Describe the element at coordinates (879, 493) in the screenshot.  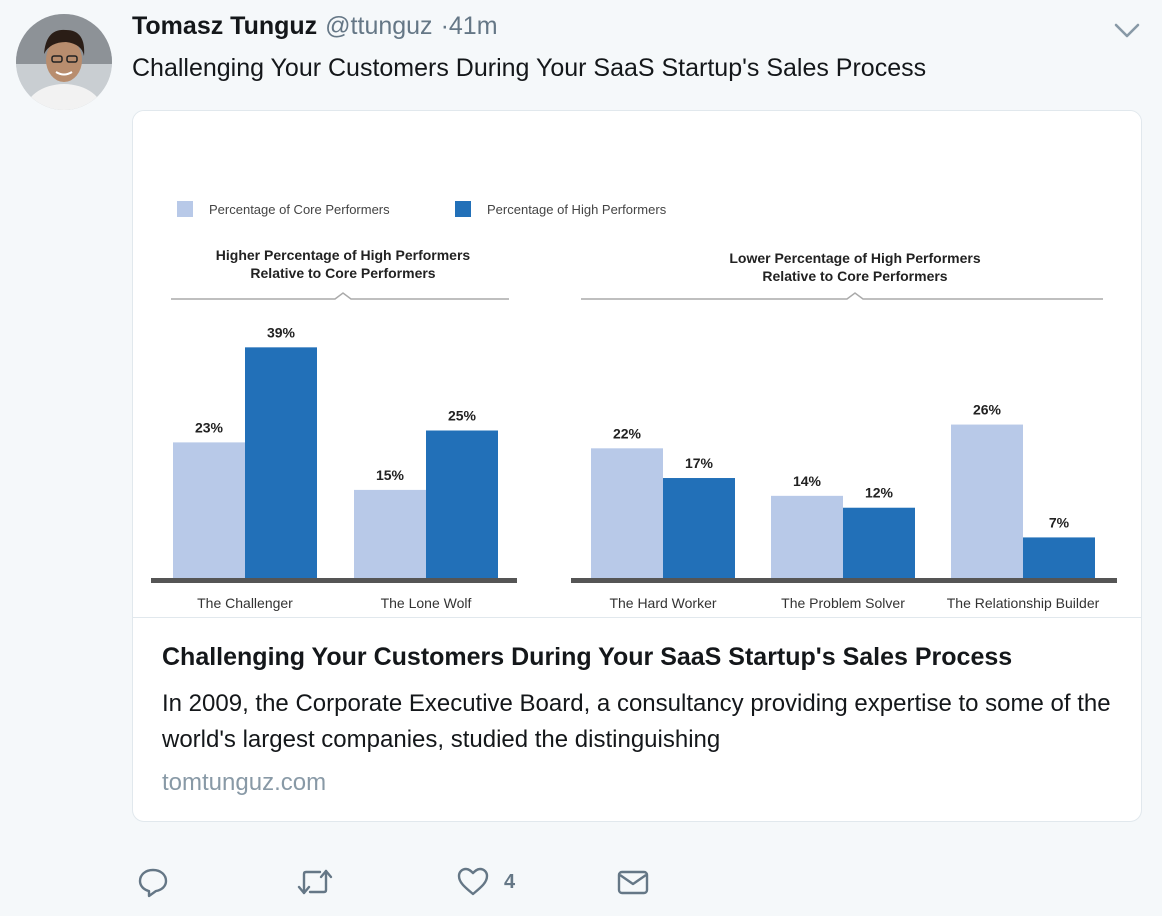
I see `data-label: 12%` at that location.